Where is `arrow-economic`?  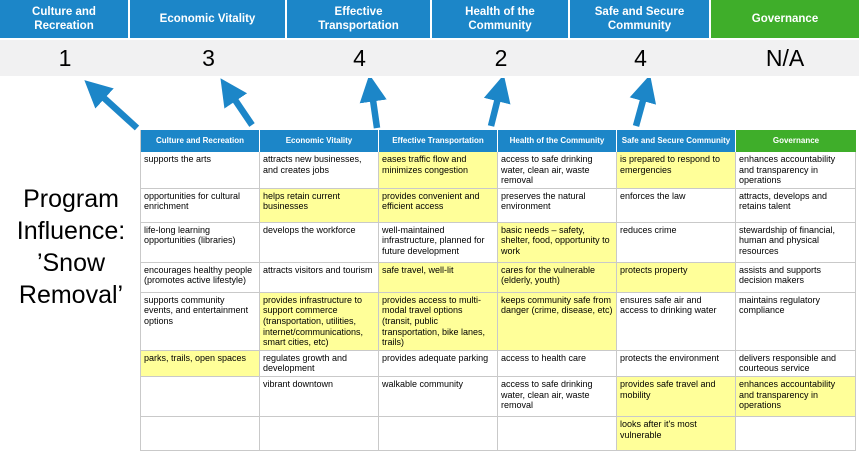 arrow-economic is located at coordinates (237, 102).